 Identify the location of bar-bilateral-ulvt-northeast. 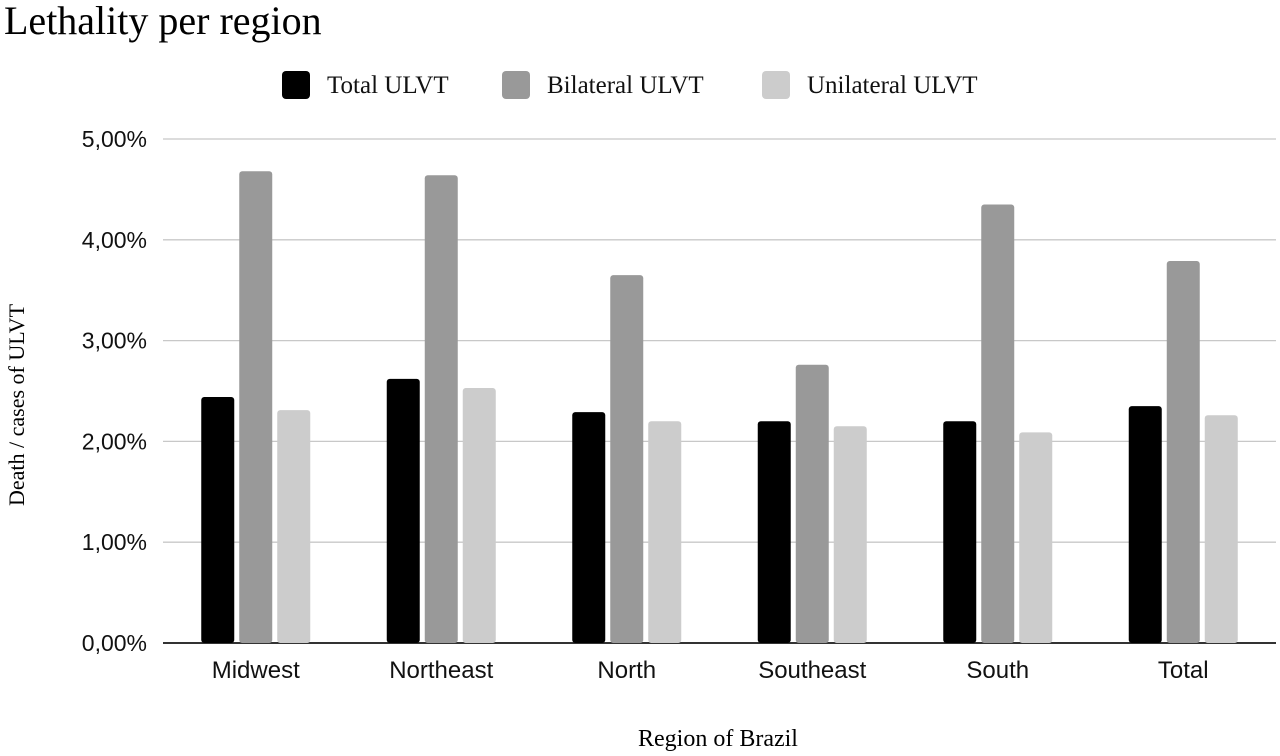
(441, 409).